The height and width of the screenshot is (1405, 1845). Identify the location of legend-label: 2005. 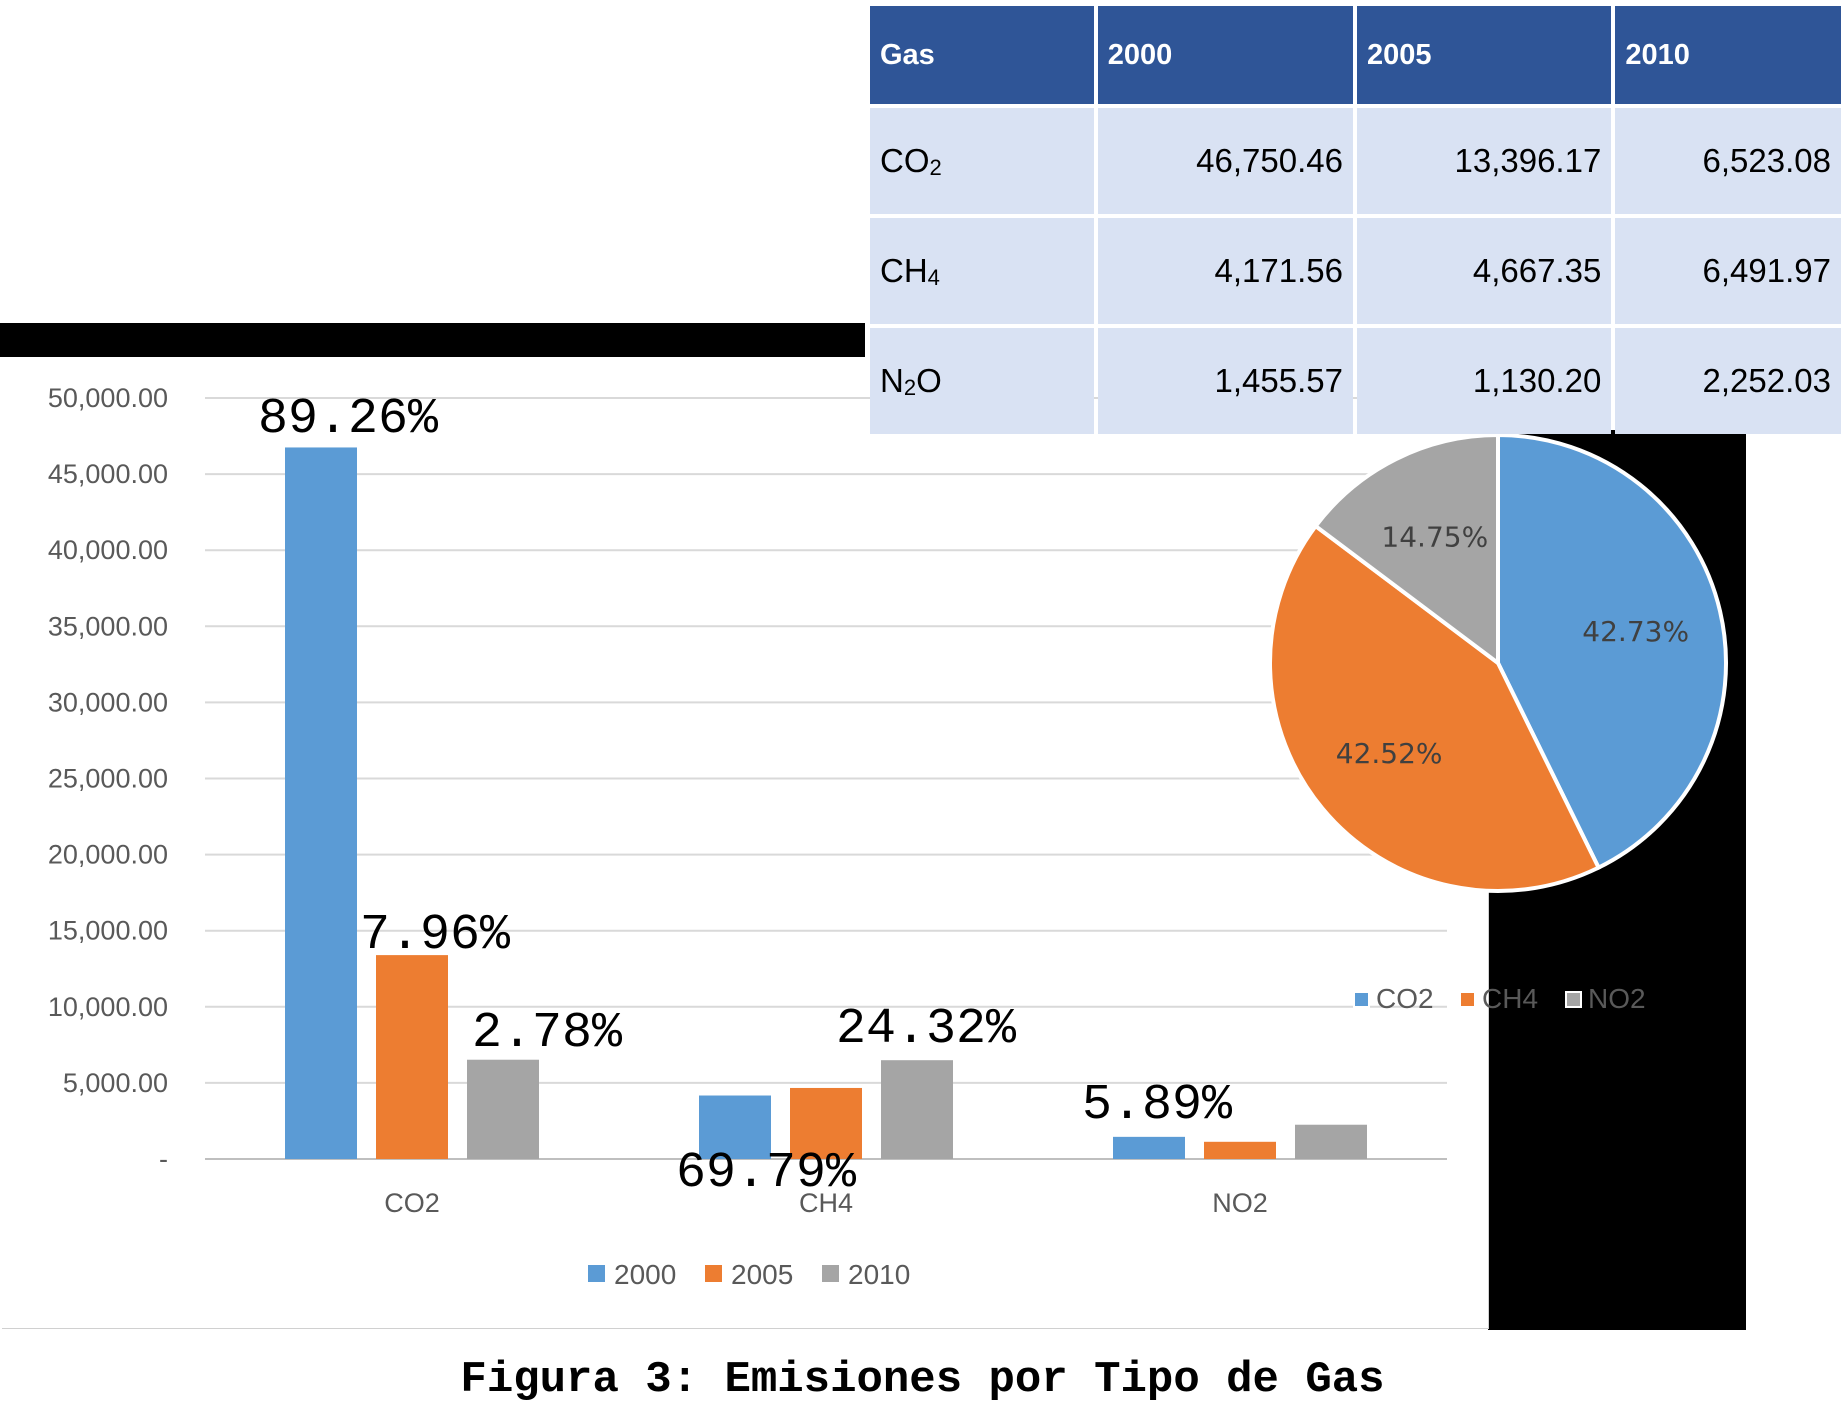
(762, 1274).